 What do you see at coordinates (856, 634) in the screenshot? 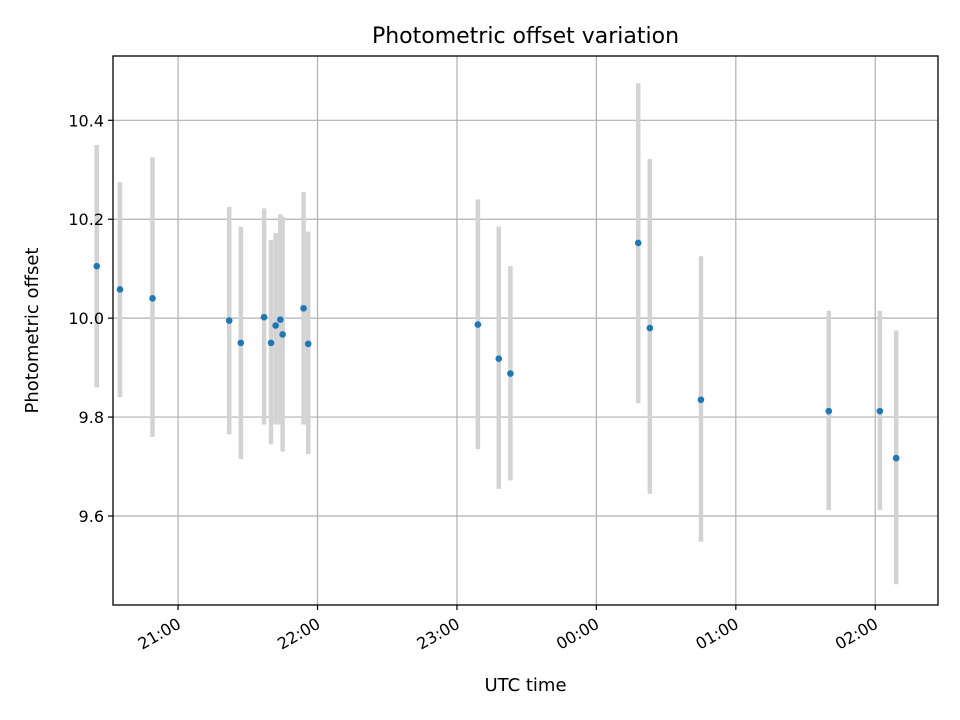
I see `x-tick-label: 02:00` at bounding box center [856, 634].